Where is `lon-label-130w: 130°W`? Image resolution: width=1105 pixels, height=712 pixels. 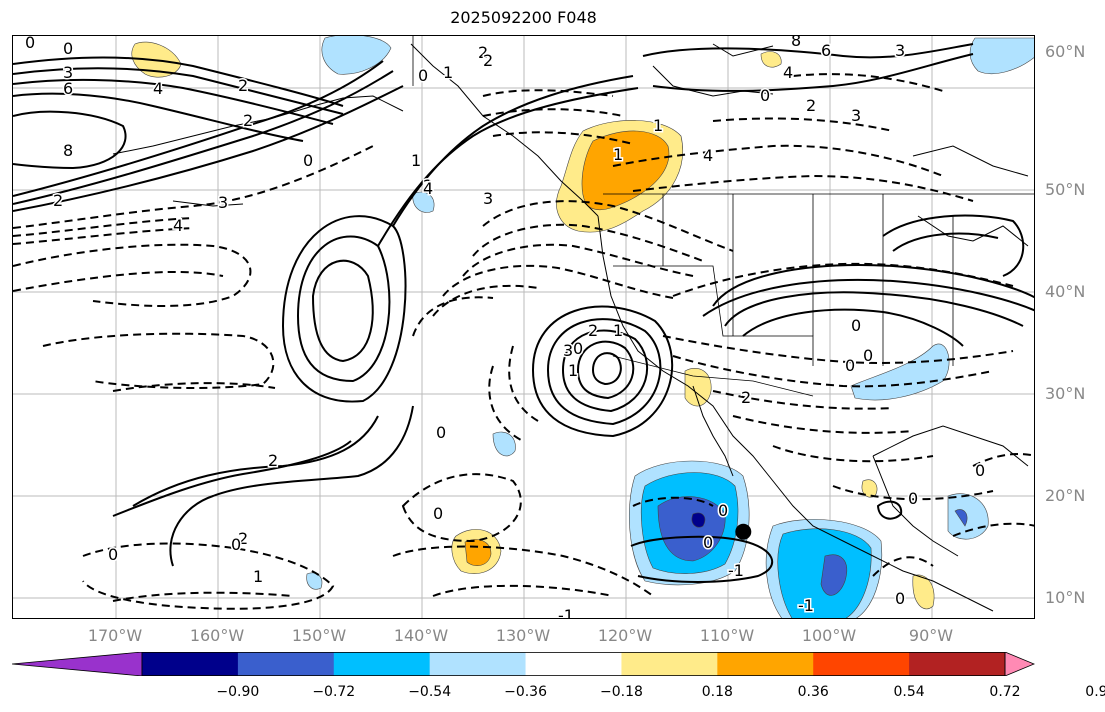
lon-label-130w: 130°W is located at coordinates (523, 635).